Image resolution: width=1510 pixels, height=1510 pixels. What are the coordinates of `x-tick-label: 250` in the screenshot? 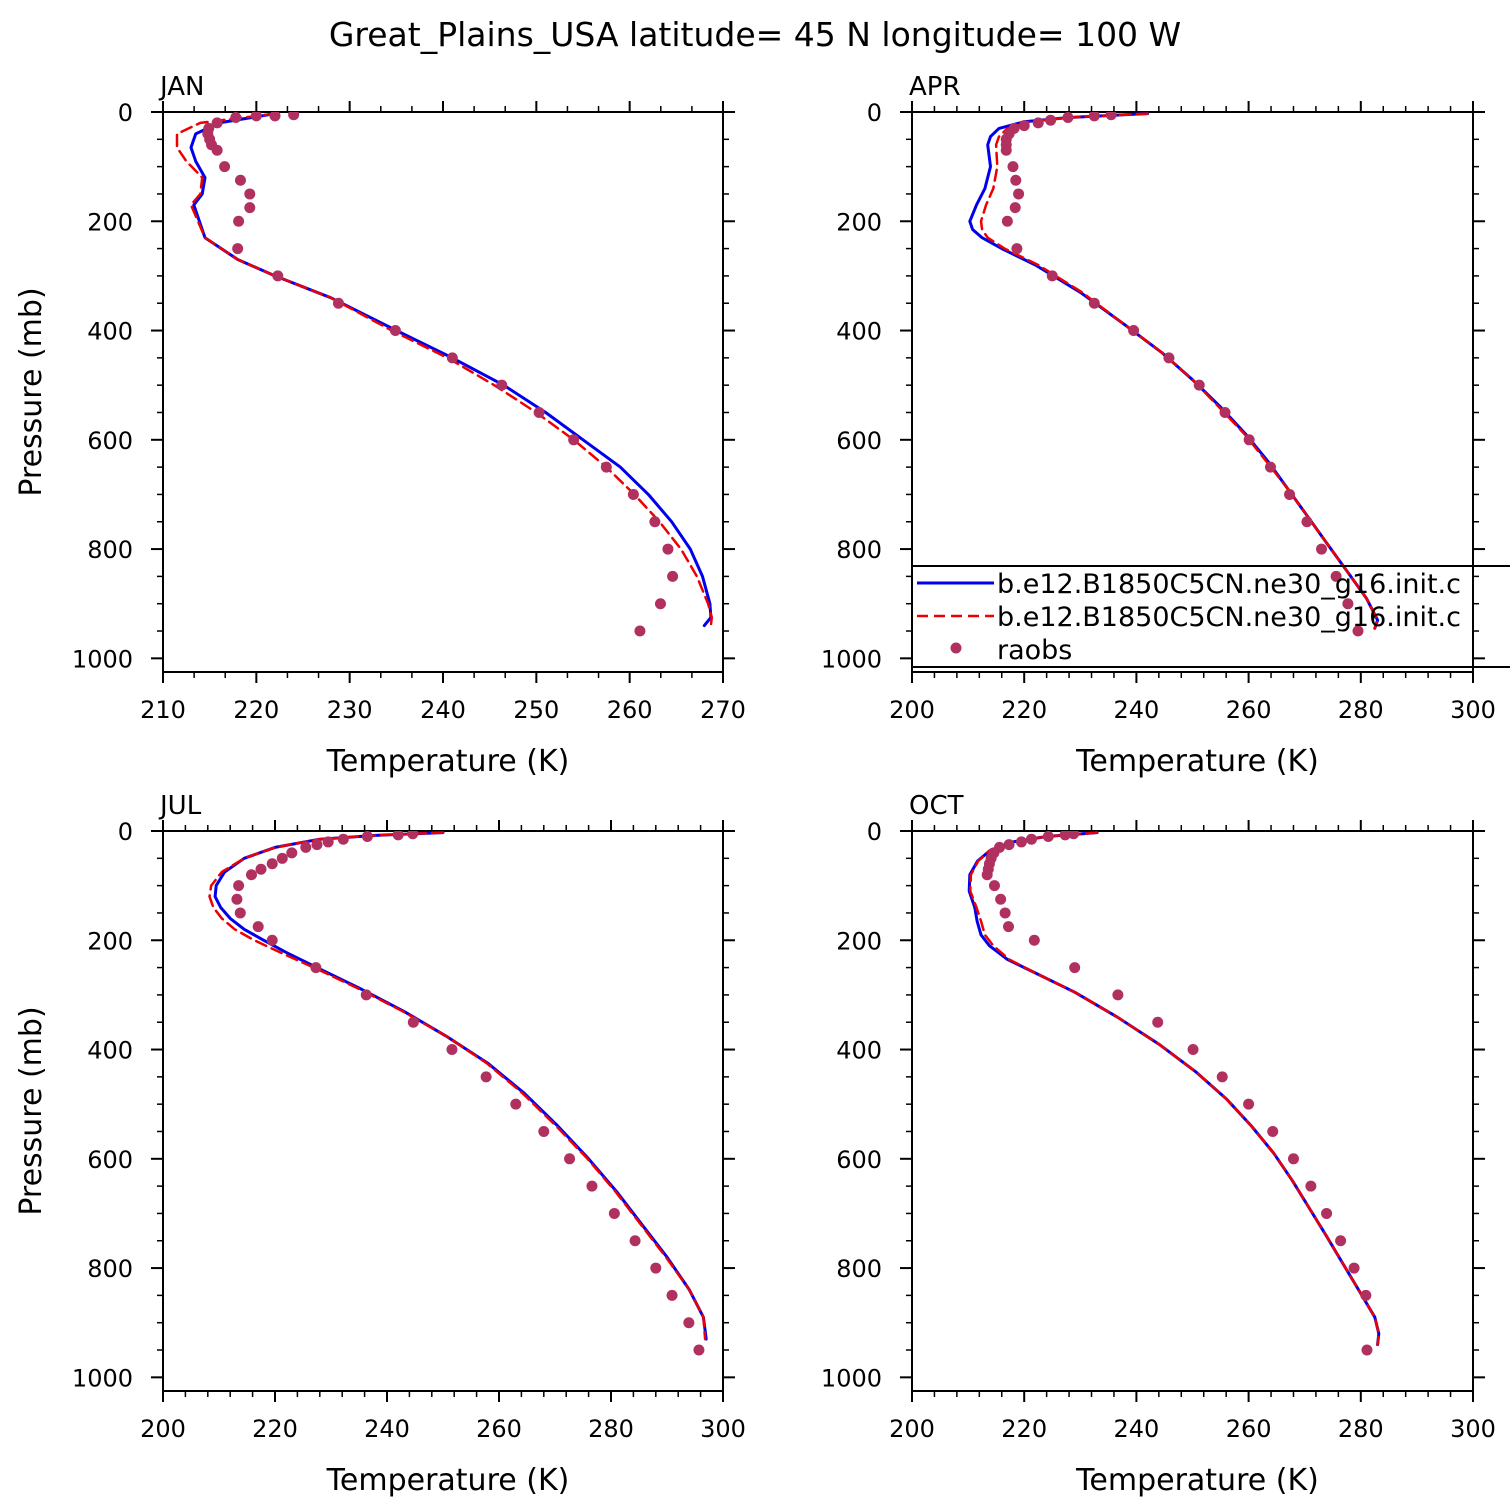 It's located at (536, 710).